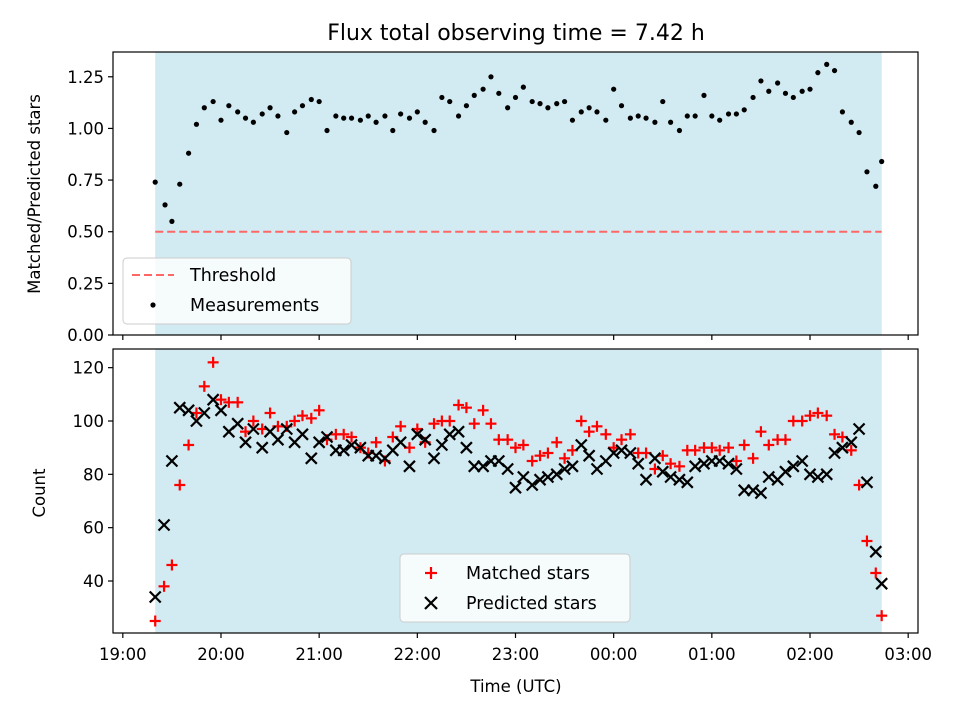 This screenshot has width=960, height=720. I want to click on threshold-legend-label: Threshold, so click(232, 276).